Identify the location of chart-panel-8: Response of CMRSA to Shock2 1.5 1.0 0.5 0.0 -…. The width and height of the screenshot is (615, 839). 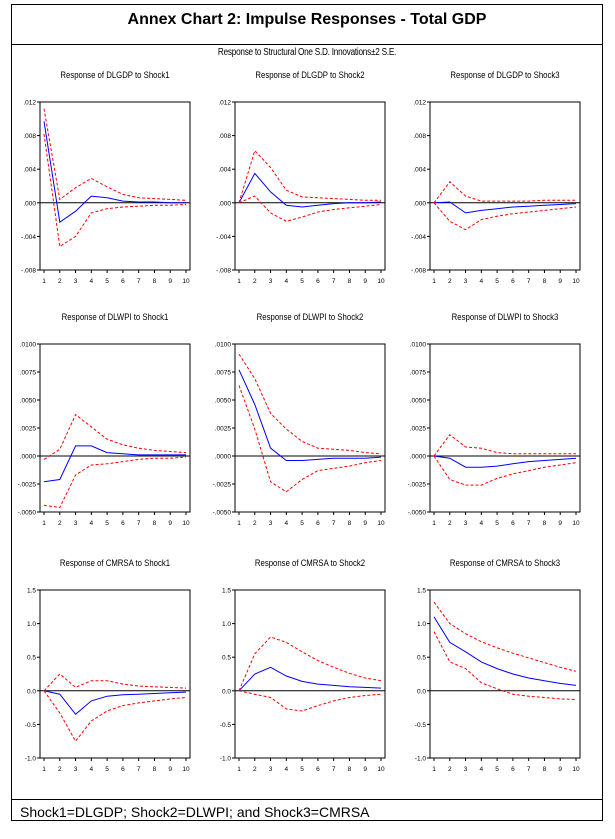
(303, 665).